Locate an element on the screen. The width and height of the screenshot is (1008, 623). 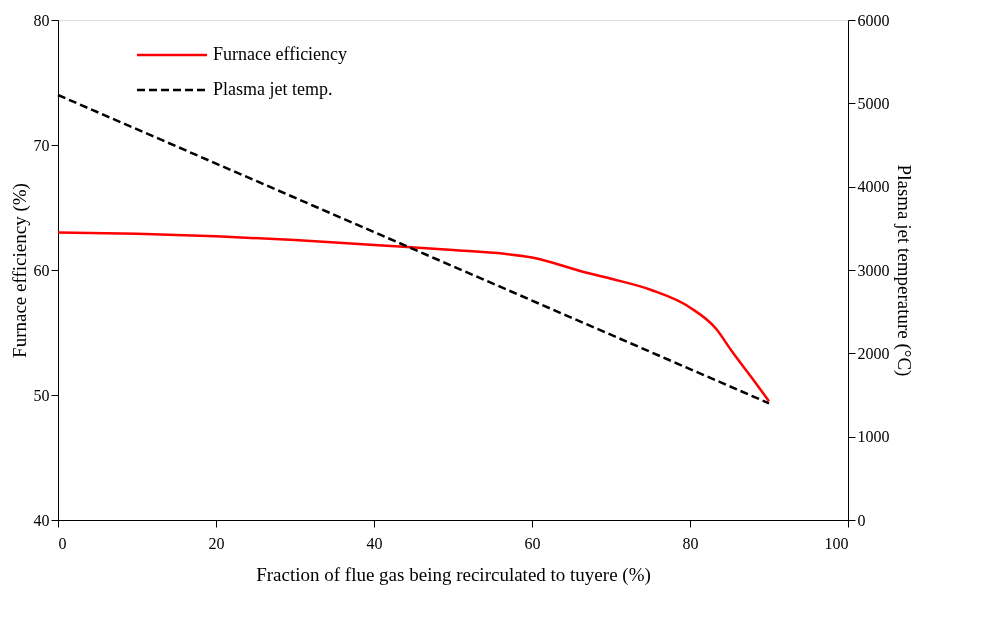
x-tick-label: 0 is located at coordinates (62, 543).